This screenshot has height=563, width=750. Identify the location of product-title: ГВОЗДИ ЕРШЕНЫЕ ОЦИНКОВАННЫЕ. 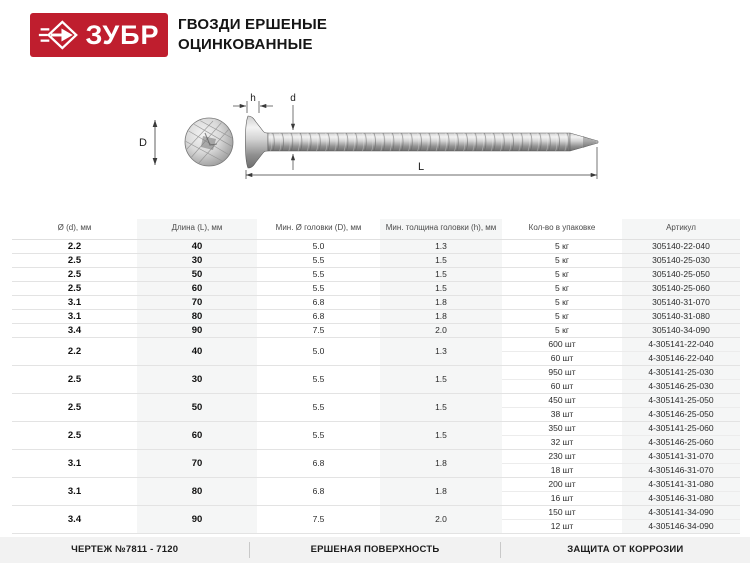
(252, 35).